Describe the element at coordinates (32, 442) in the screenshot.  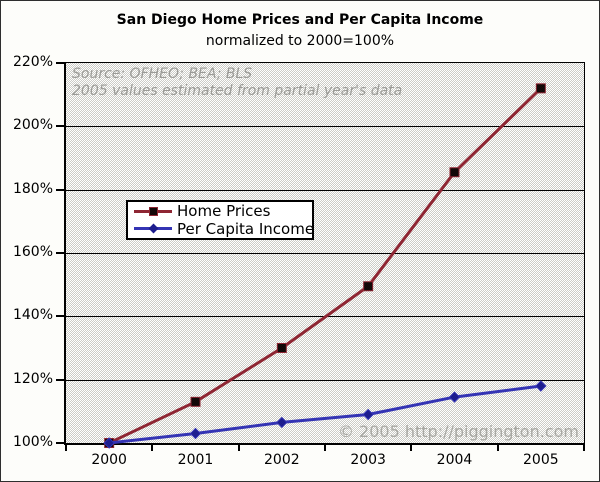
I see `y-axis-label: 100%` at that location.